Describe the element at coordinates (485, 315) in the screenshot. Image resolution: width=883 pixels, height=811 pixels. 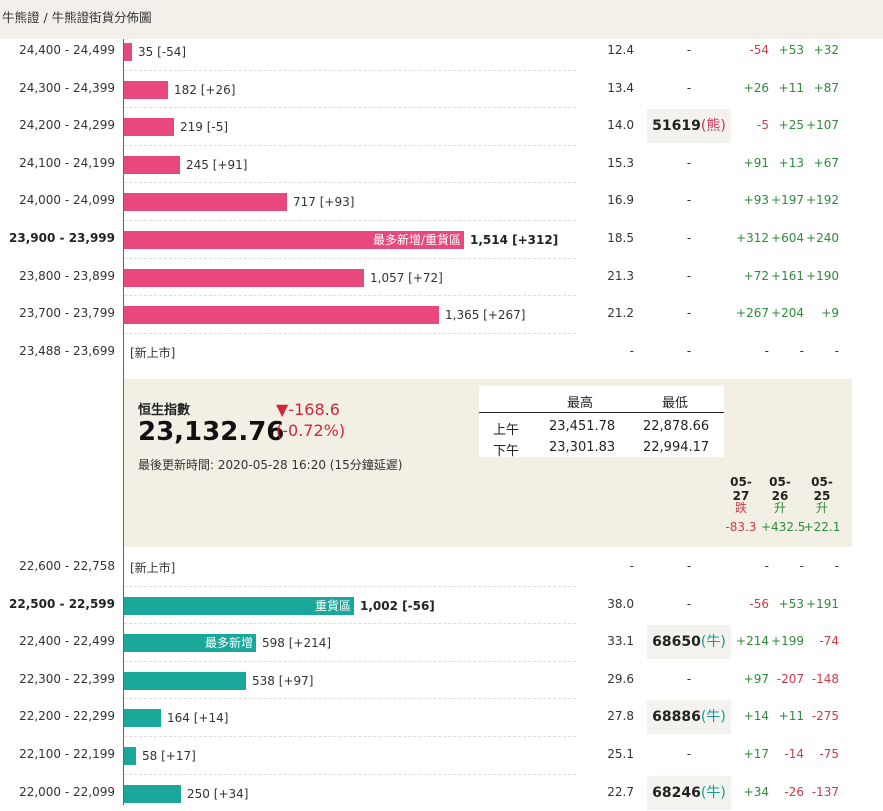
I see `outstanding-count: 1,365 [+267]` at that location.